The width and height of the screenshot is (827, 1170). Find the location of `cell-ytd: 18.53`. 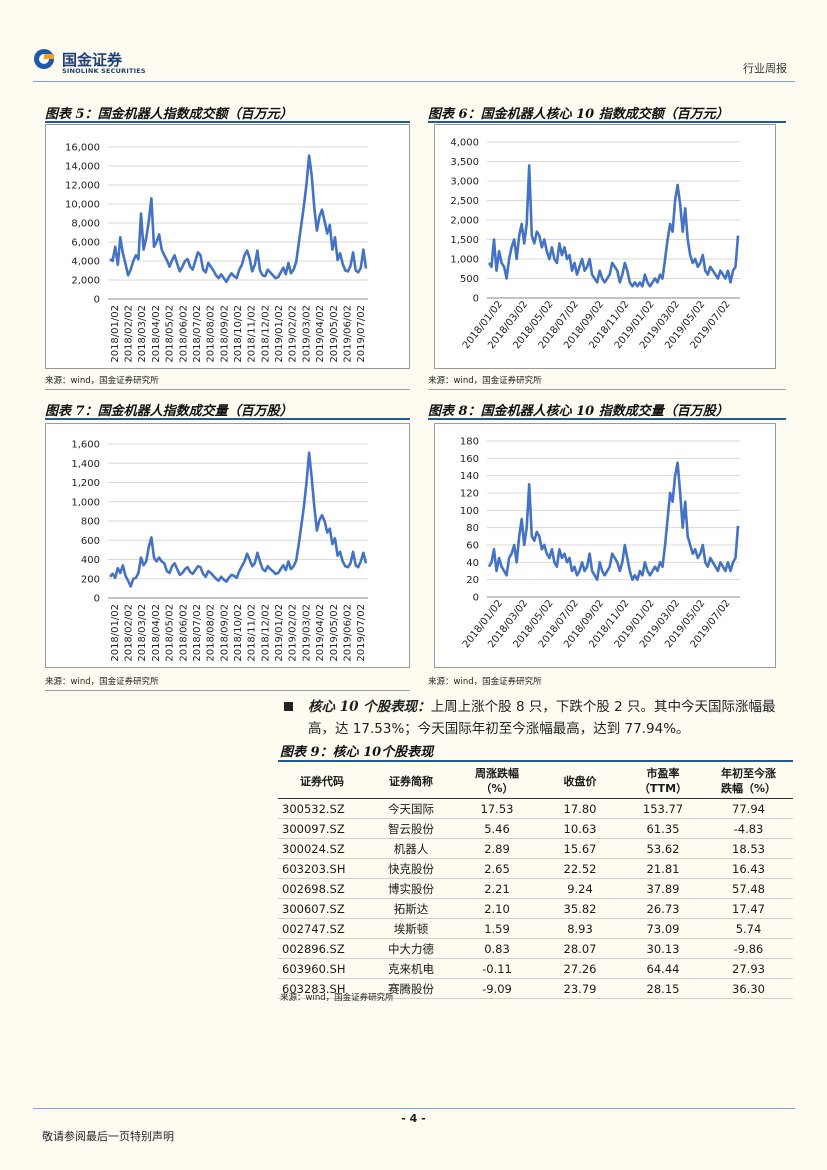

cell-ytd: 18.53 is located at coordinates (748, 848).